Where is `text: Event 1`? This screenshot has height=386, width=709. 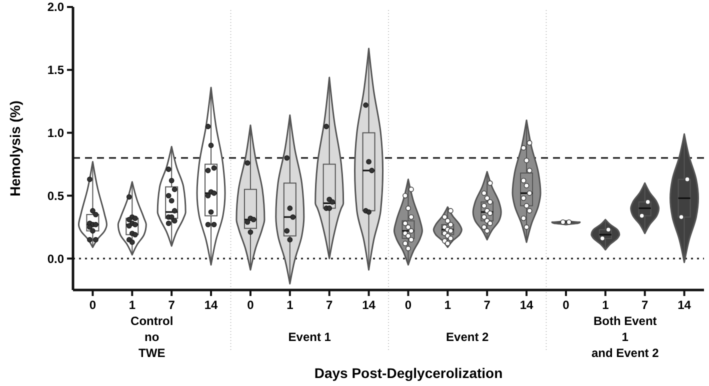
text: Event 1 is located at coordinates (310, 337).